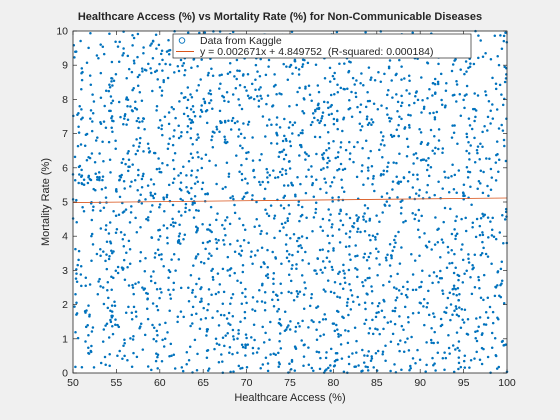 The image size is (560, 420). I want to click on x-tick-label: 100, so click(507, 383).